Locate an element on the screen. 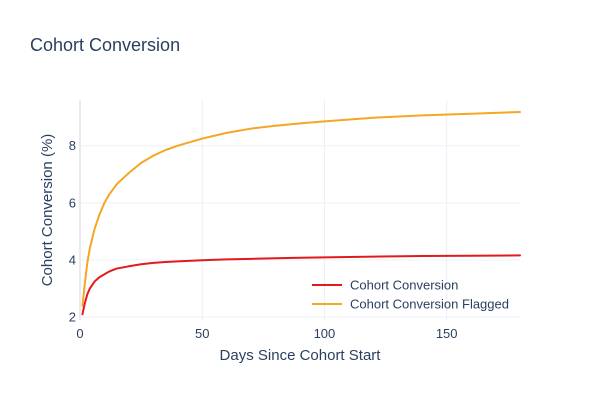  x-tick-label: 100 is located at coordinates (325, 333).